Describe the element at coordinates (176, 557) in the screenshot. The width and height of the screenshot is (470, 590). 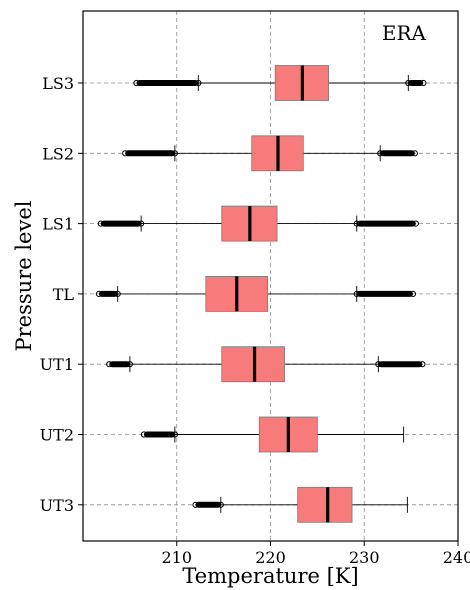
I see `x-tick-label: 210` at that location.